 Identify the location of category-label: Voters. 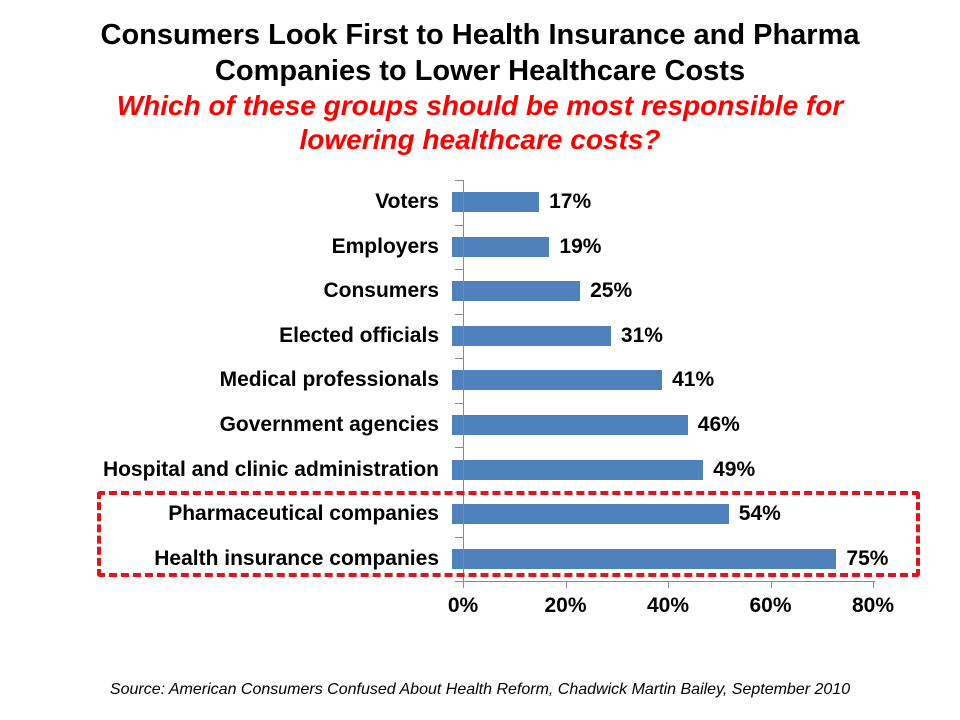
(407, 202).